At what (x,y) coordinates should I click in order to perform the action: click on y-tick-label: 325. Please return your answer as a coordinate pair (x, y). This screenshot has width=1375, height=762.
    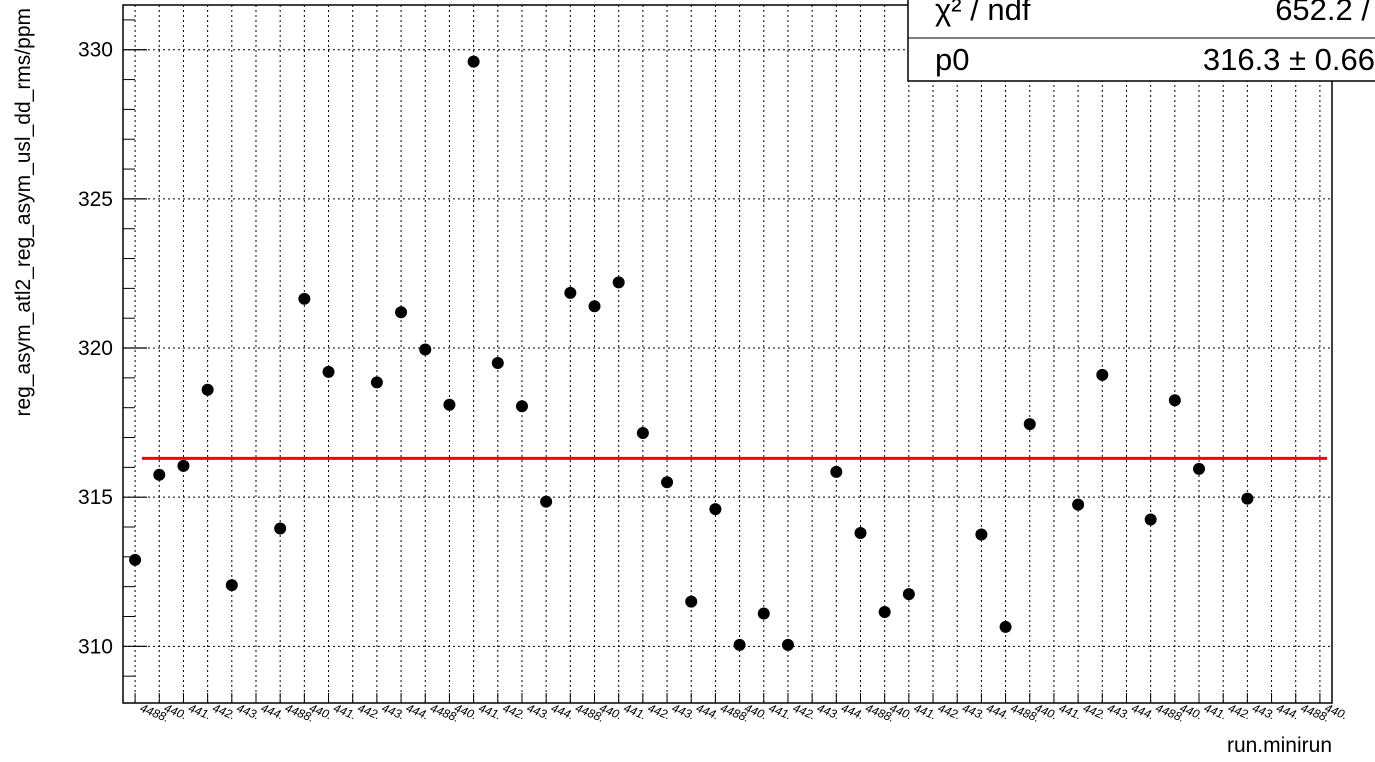
    Looking at the image, I should click on (95, 199).